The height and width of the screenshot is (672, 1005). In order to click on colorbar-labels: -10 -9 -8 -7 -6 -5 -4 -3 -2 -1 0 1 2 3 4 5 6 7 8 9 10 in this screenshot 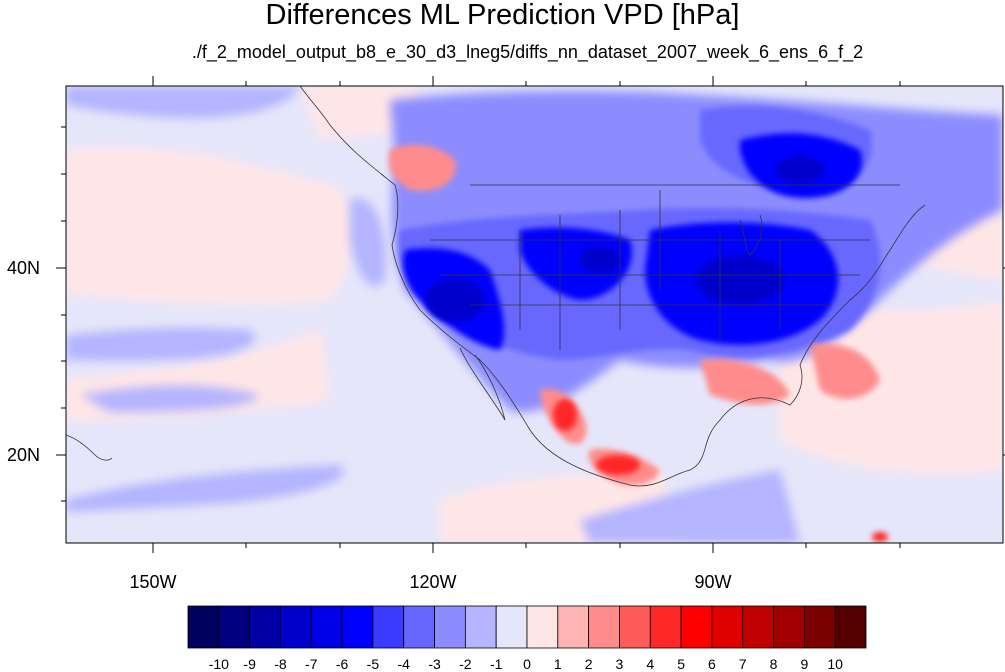, I will do `click(526, 664)`.